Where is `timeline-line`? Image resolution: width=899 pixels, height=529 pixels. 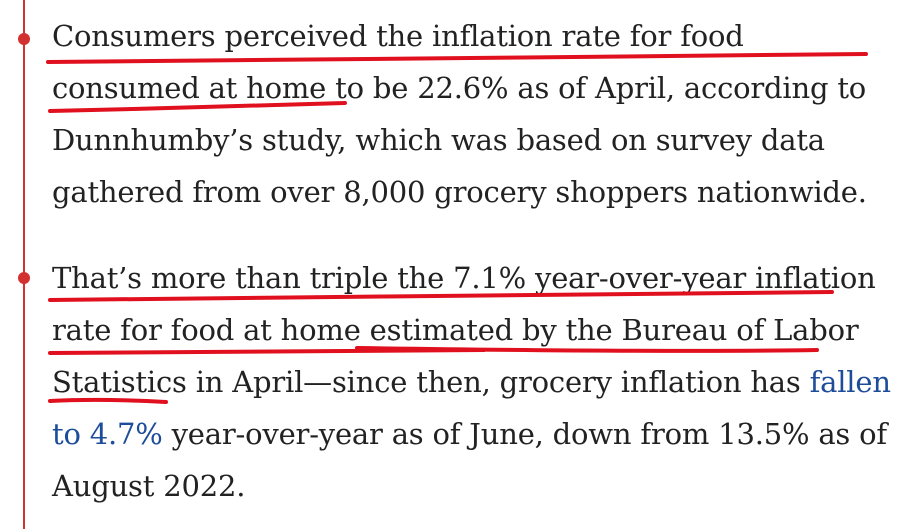
timeline-line is located at coordinates (24, 264).